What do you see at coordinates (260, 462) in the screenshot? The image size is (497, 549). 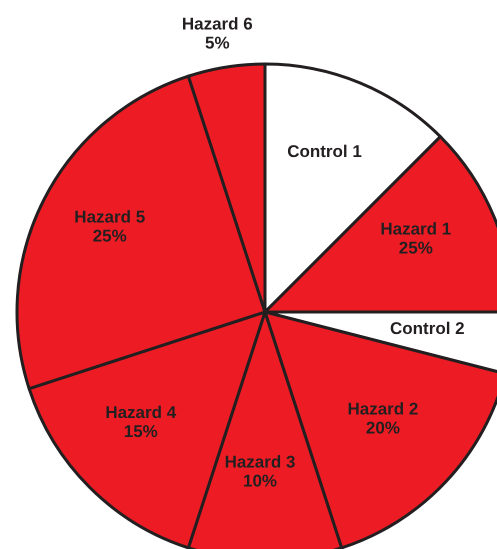 I see `slice-label: Hazard 3` at bounding box center [260, 462].